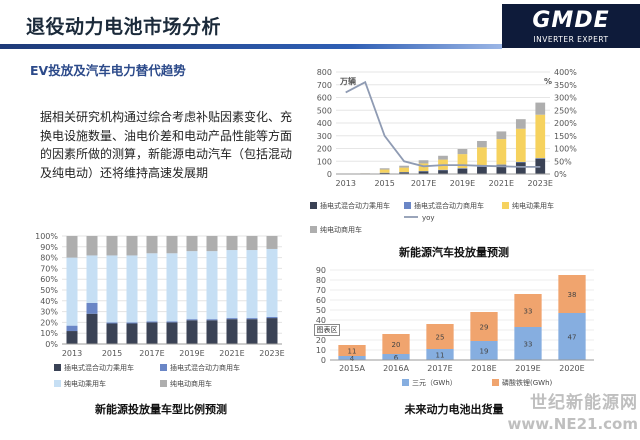  Describe the element at coordinates (352, 352) in the screenshot. I see `data-label: 11` at that location.